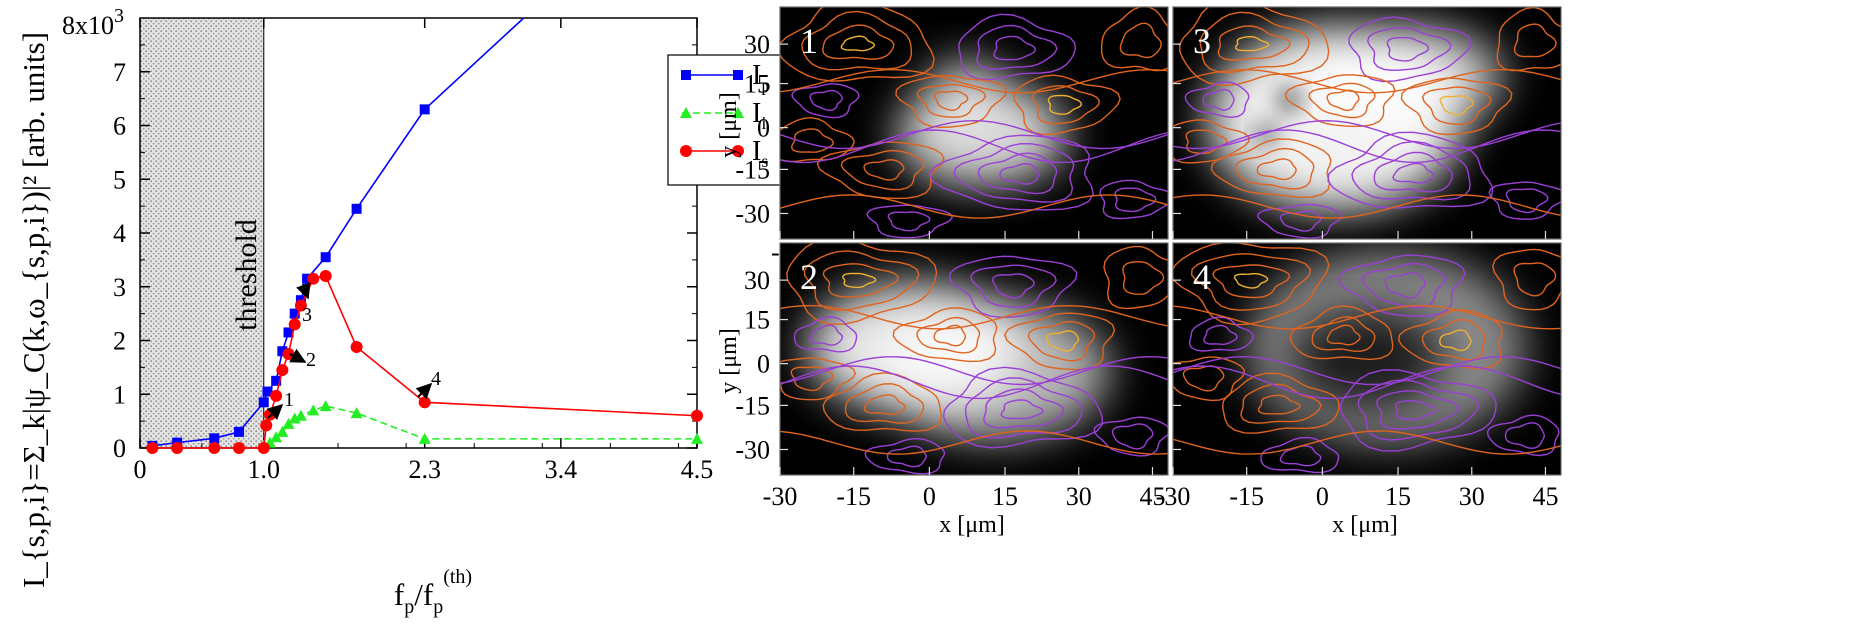  What do you see at coordinates (119, 341) in the screenshot?
I see `y-tick-label: 2` at bounding box center [119, 341].